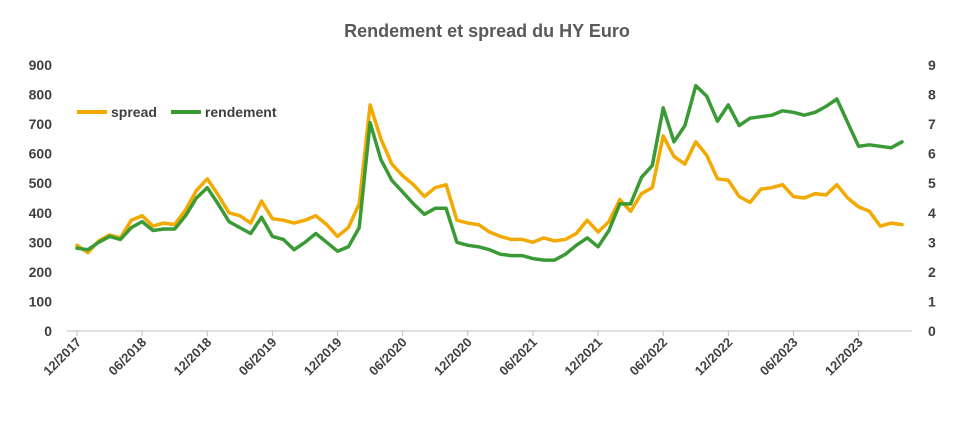 This screenshot has height=426, width=974. What do you see at coordinates (41, 124) in the screenshot?
I see `y-left-tick-label: 700` at bounding box center [41, 124].